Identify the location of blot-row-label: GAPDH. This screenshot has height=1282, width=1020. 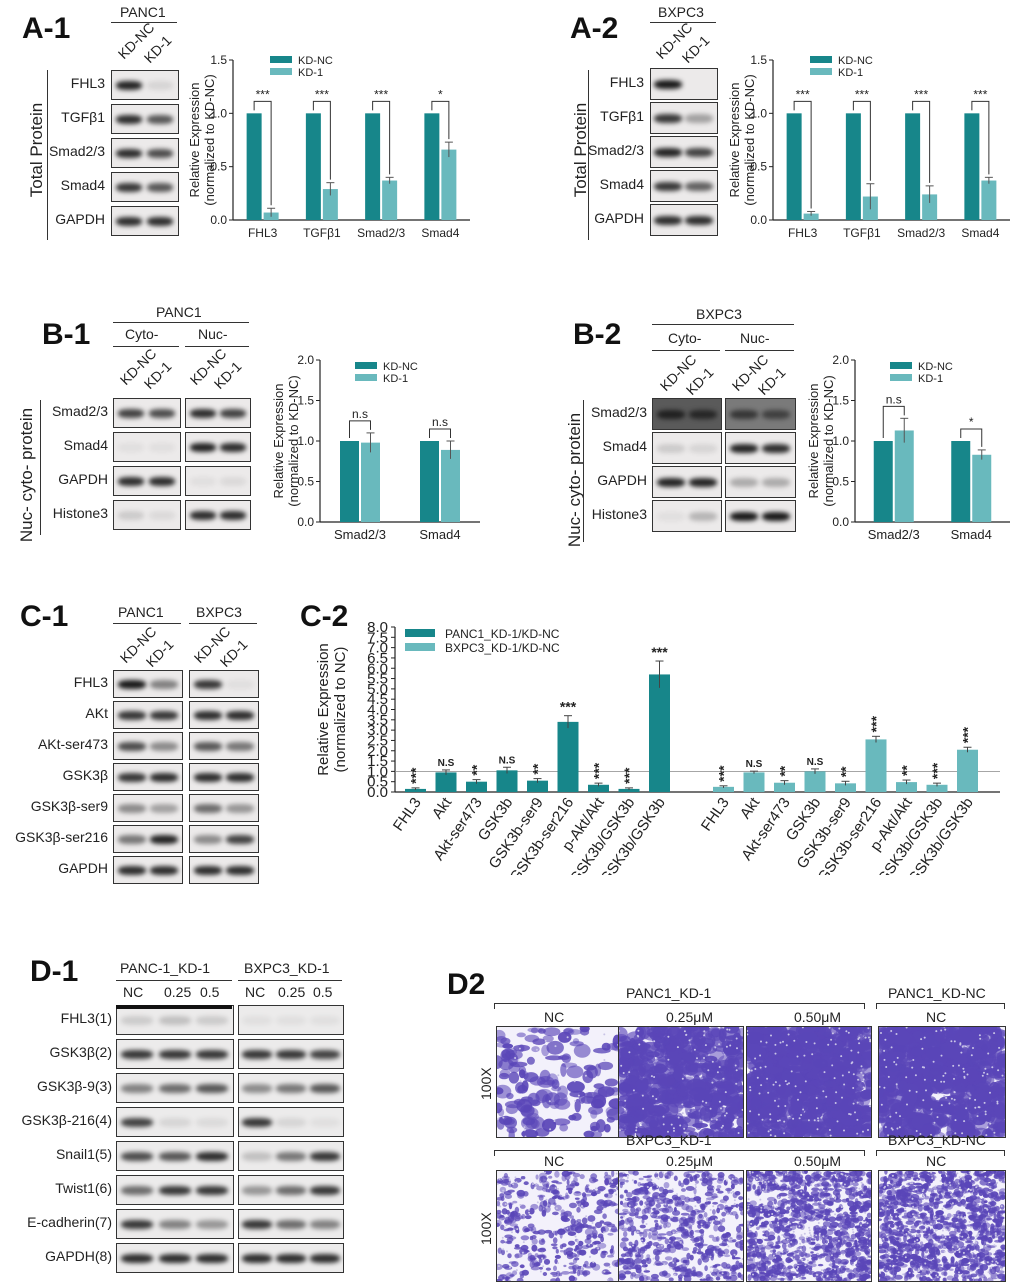
(54, 479).